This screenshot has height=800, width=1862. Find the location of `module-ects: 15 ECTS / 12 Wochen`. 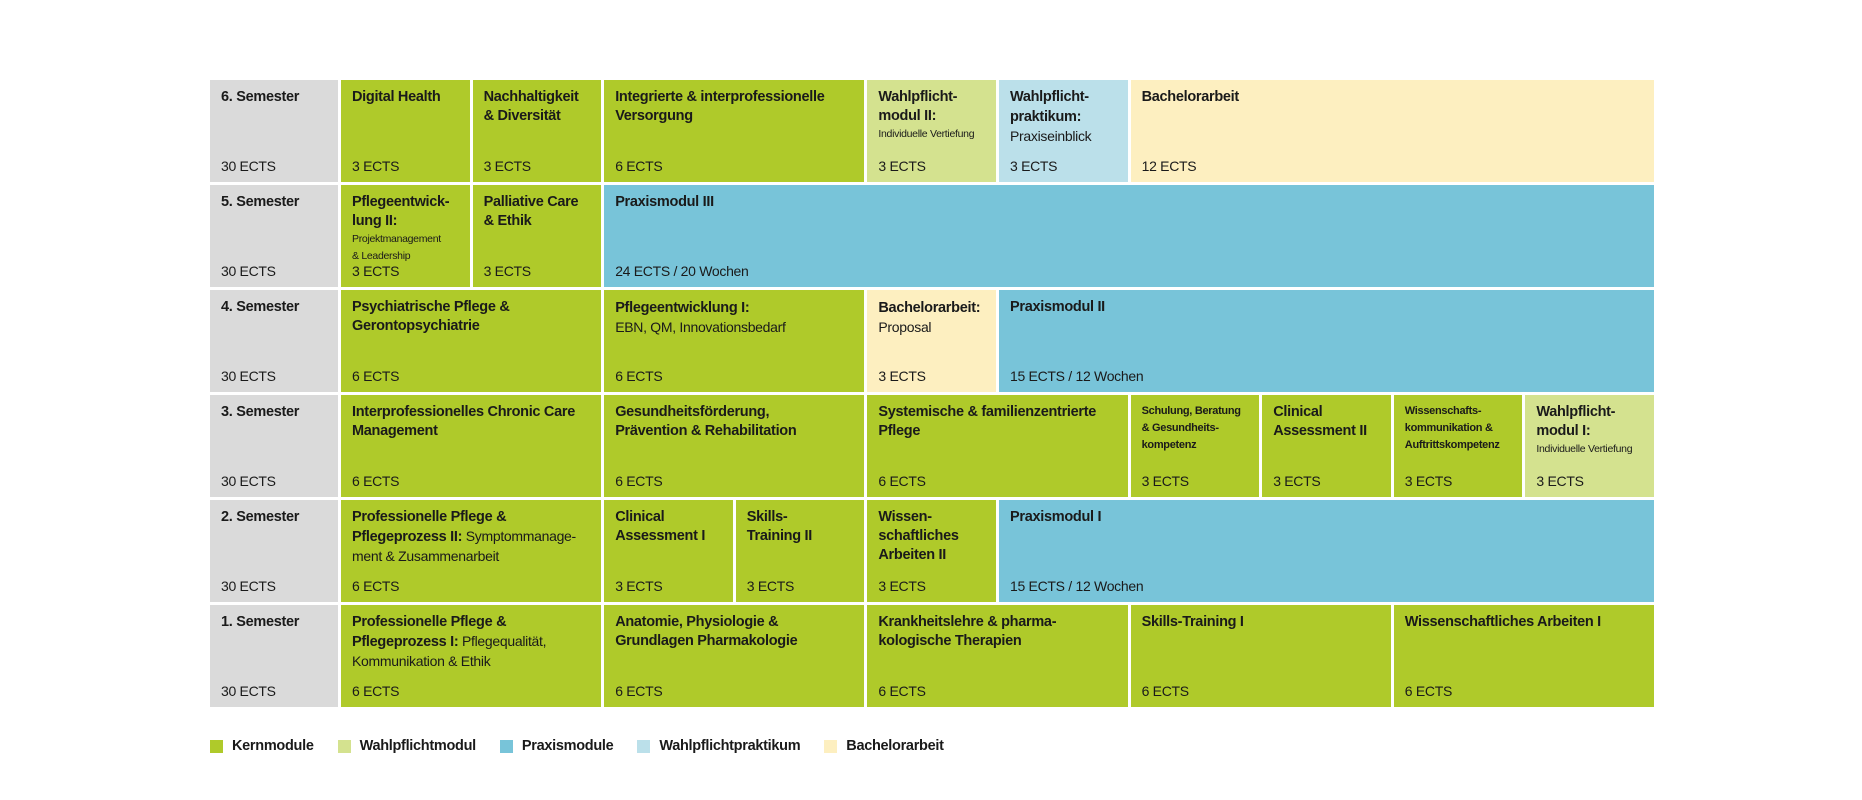

module-ects: 15 ECTS / 12 Wochen is located at coordinates (1077, 376).